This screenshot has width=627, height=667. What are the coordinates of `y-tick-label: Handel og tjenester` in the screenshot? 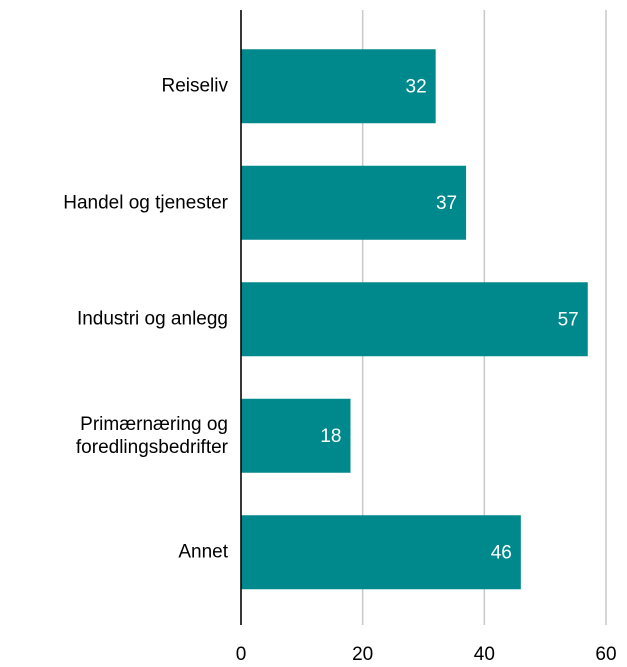 It's located at (145, 203).